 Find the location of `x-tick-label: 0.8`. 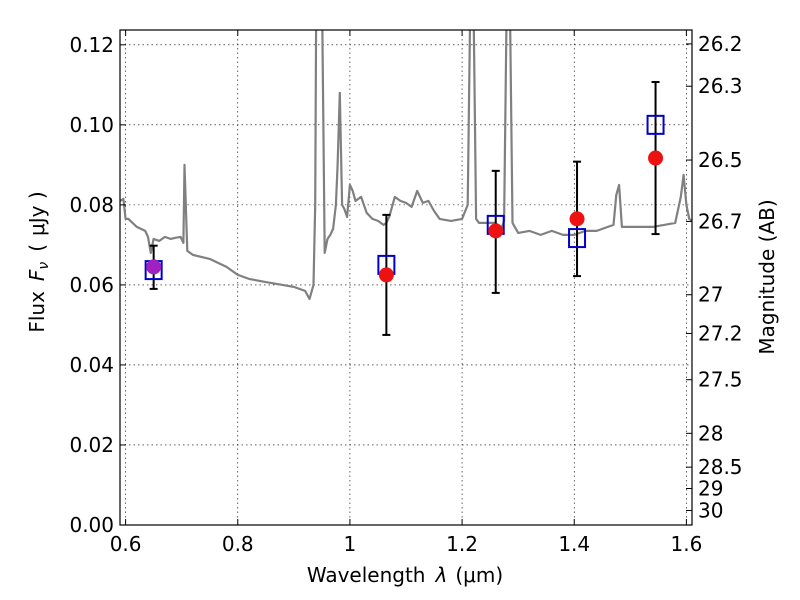

x-tick-label: 0.8 is located at coordinates (238, 544).